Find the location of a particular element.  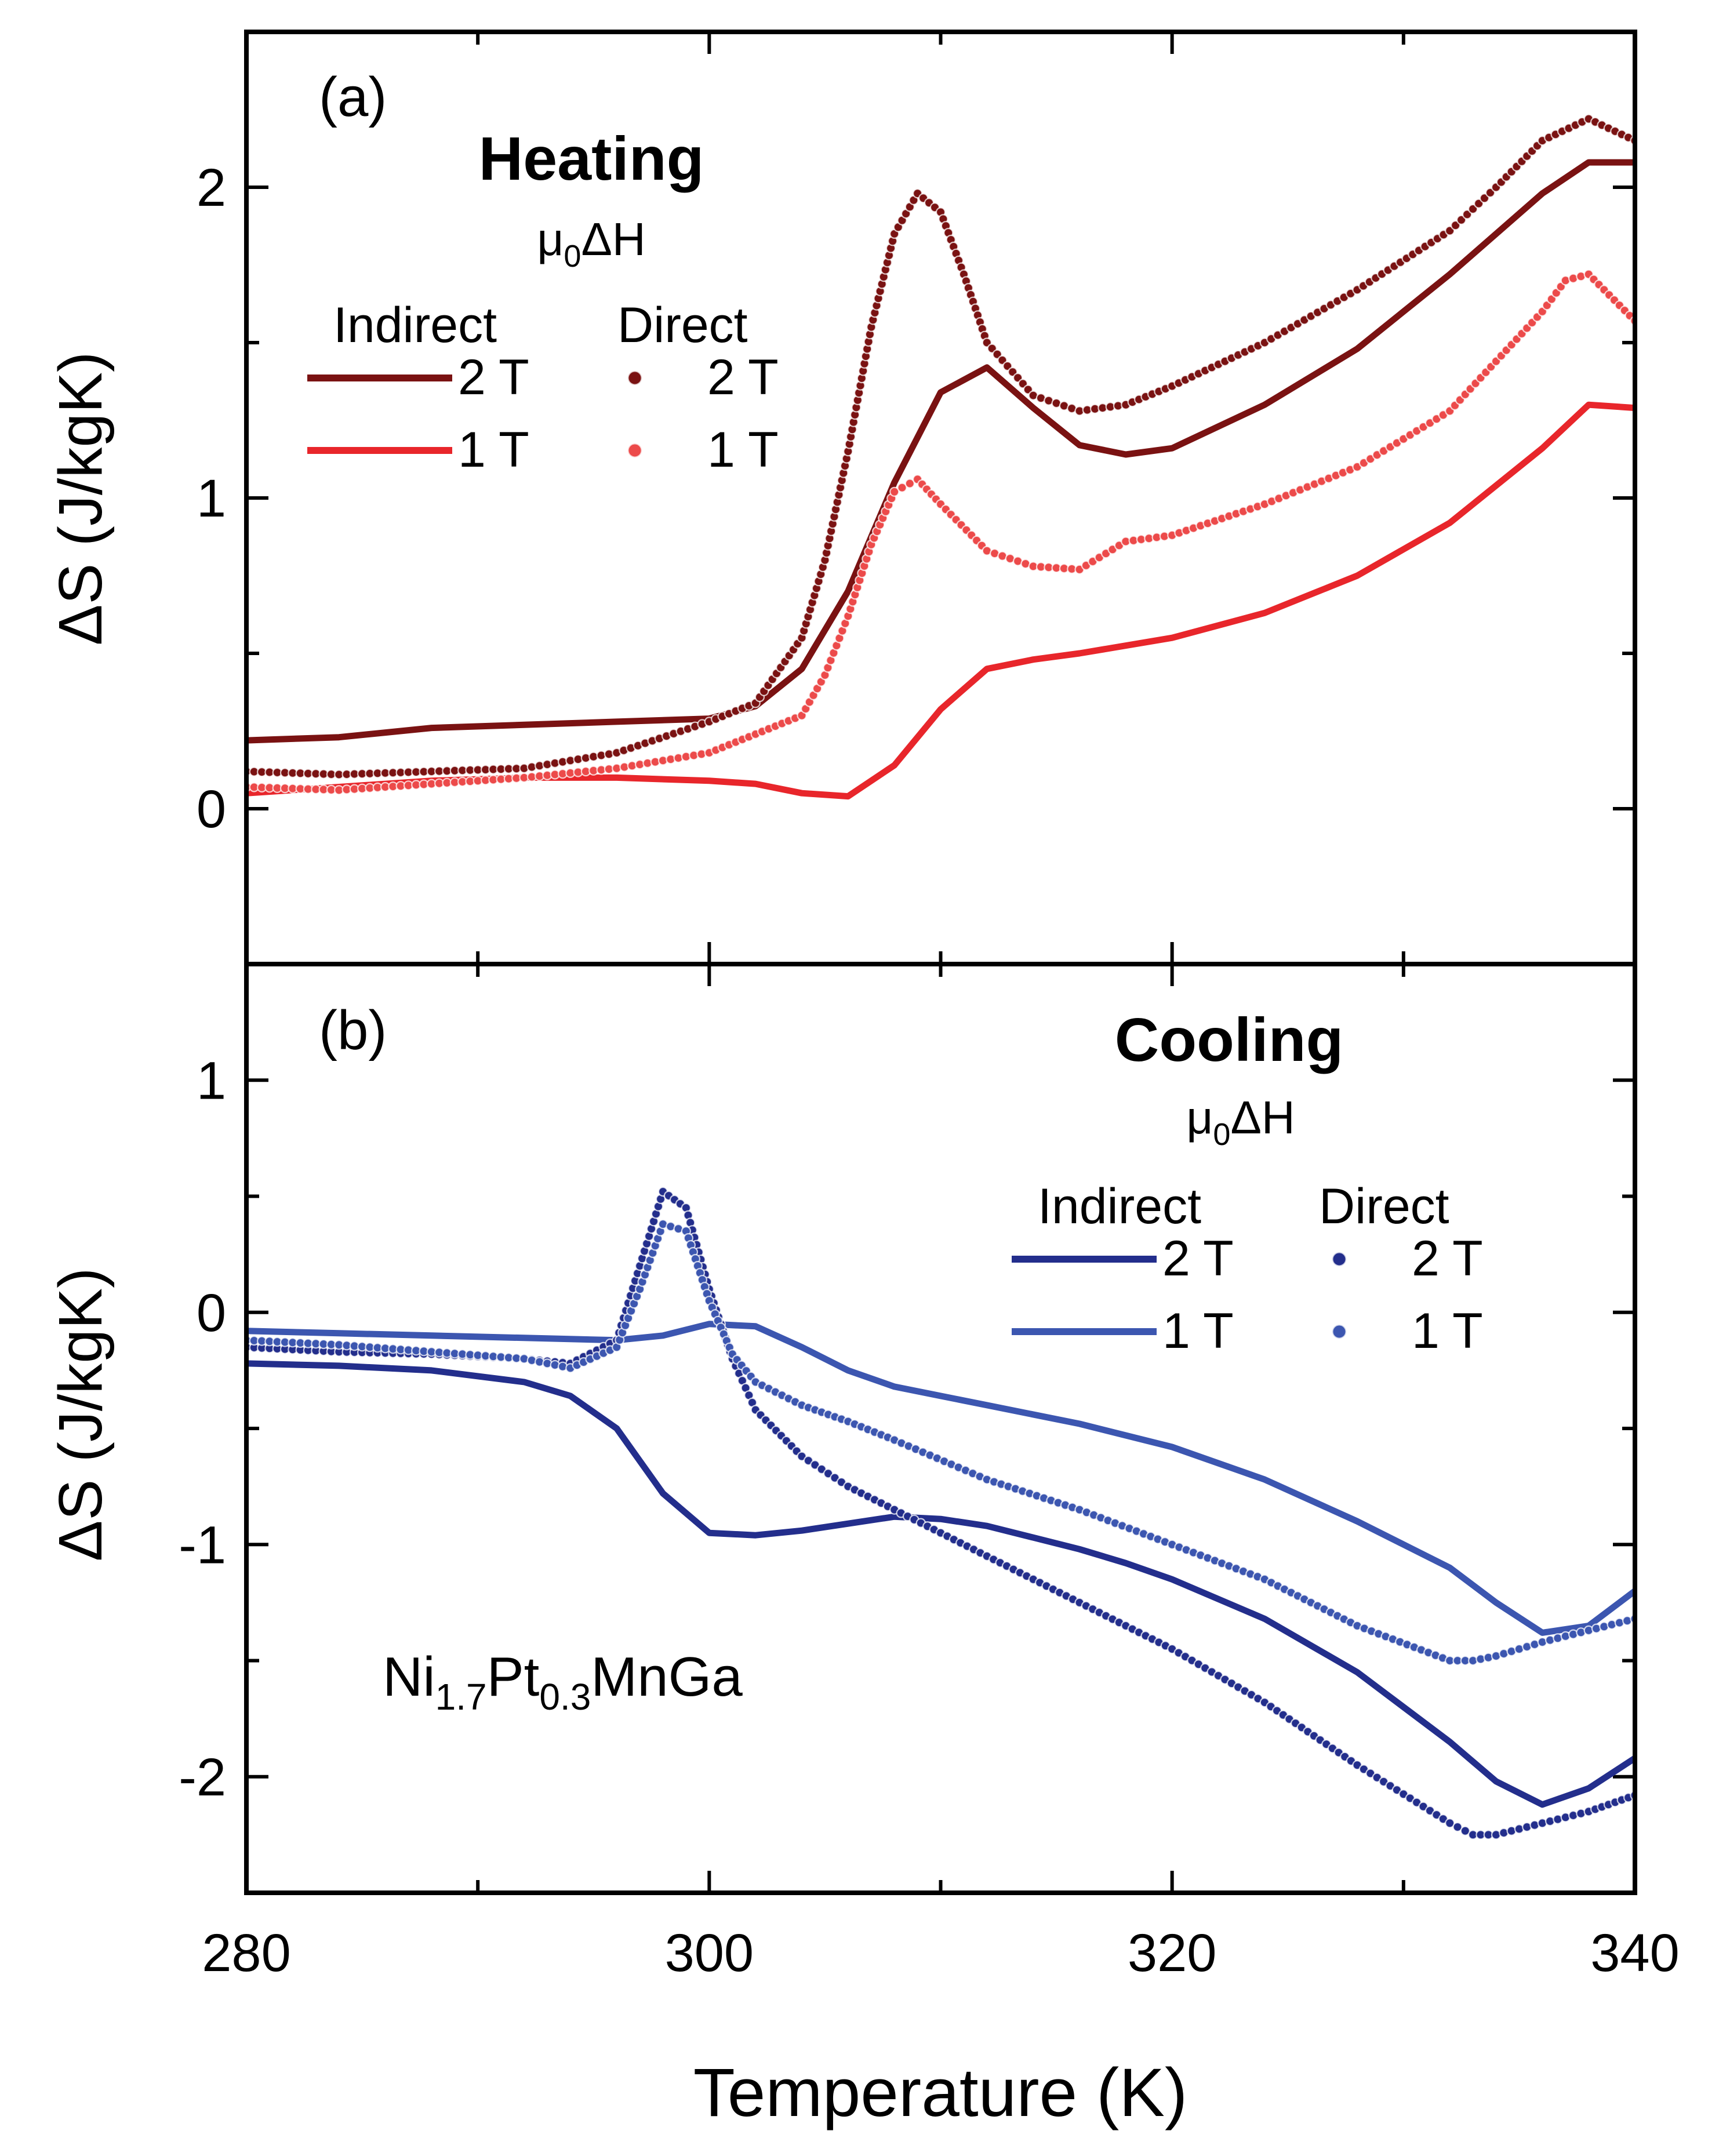

sample-formula: Ni1.7Pt0.3MnGa is located at coordinates (563, 1682).